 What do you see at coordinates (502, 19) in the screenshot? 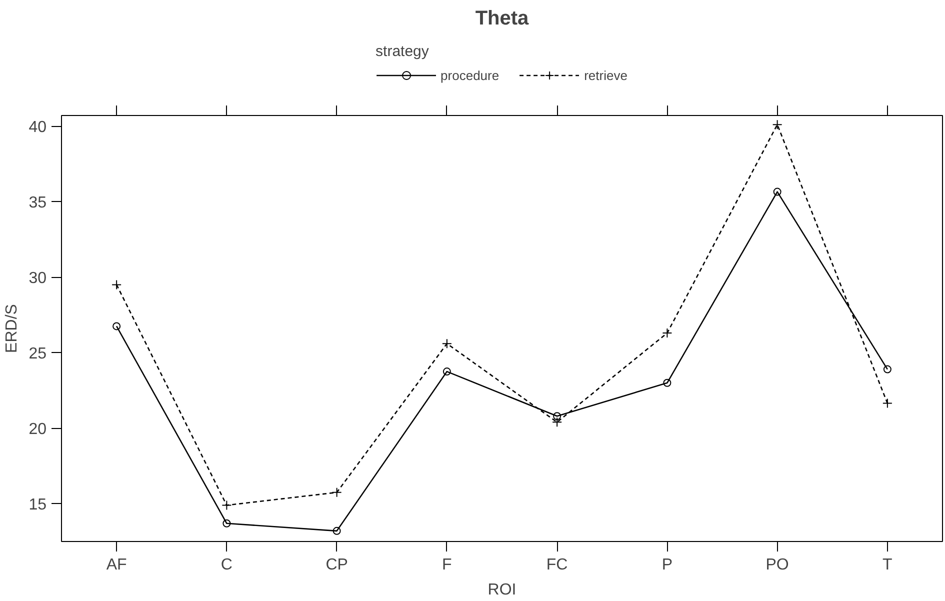
I see `chart-title: Theta` at bounding box center [502, 19].